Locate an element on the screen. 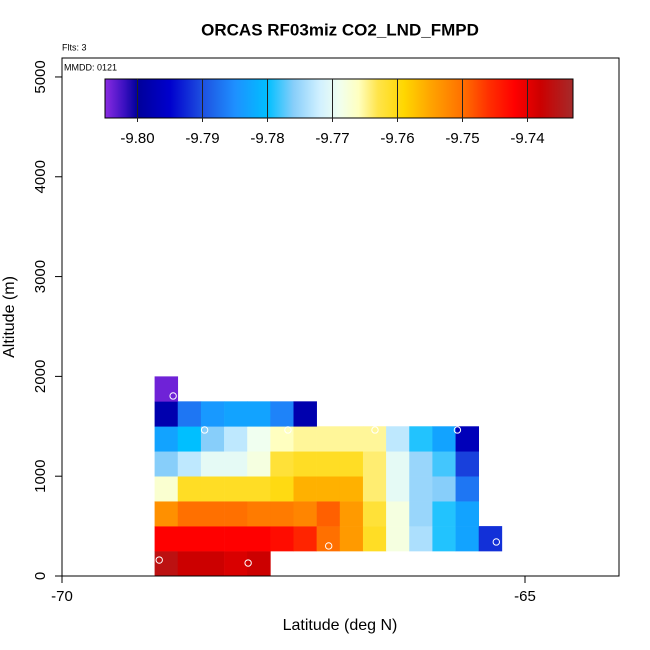 The height and width of the screenshot is (650, 650). colorbar-tick-label: -9.76 is located at coordinates (397, 138).